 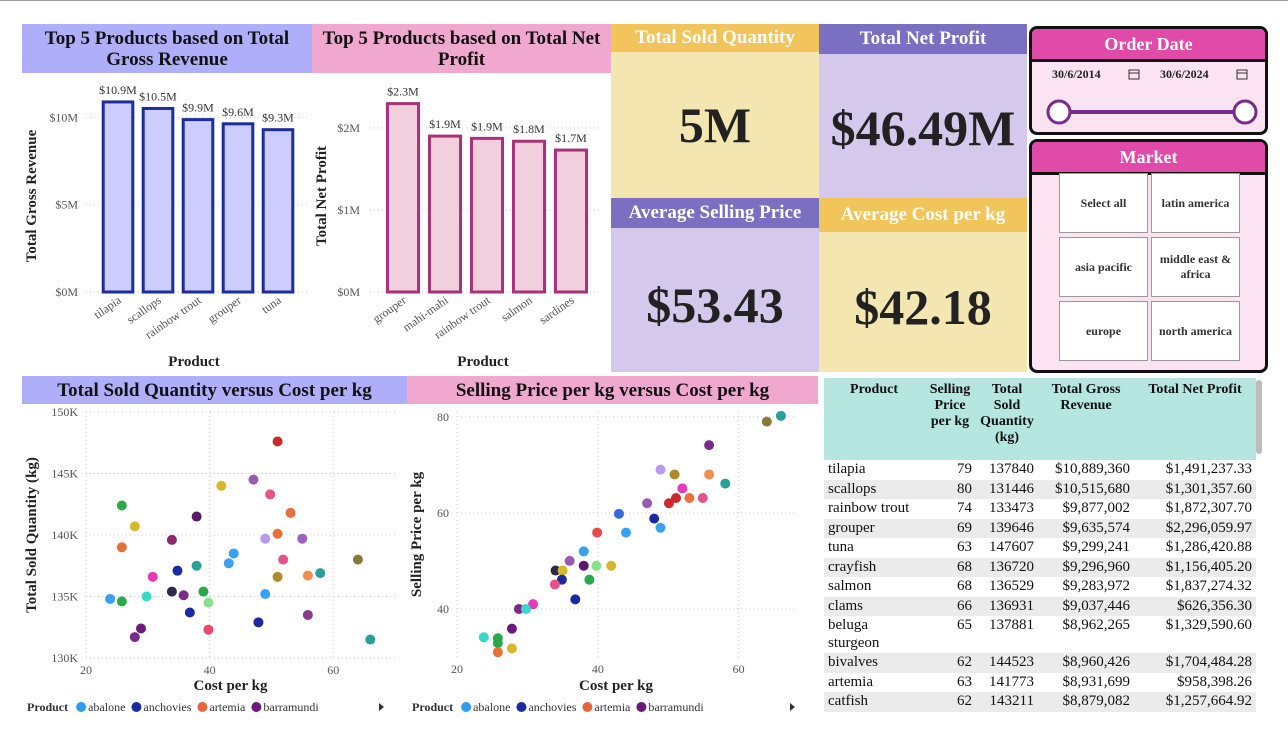 I want to click on legend-label: barramundi, so click(x=291, y=707).